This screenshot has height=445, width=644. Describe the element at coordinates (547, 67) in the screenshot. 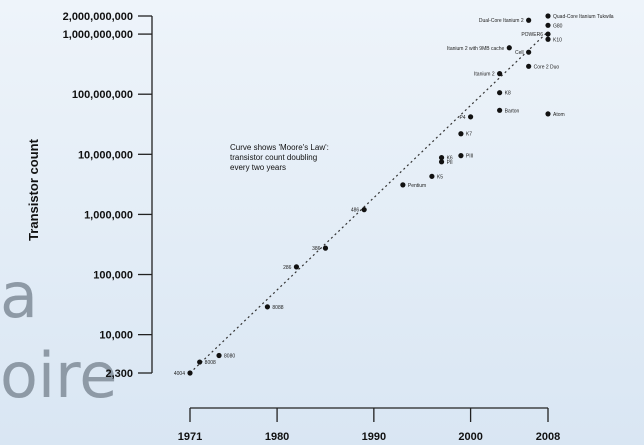

I see `data-point-label: Core 2 Duo` at that location.